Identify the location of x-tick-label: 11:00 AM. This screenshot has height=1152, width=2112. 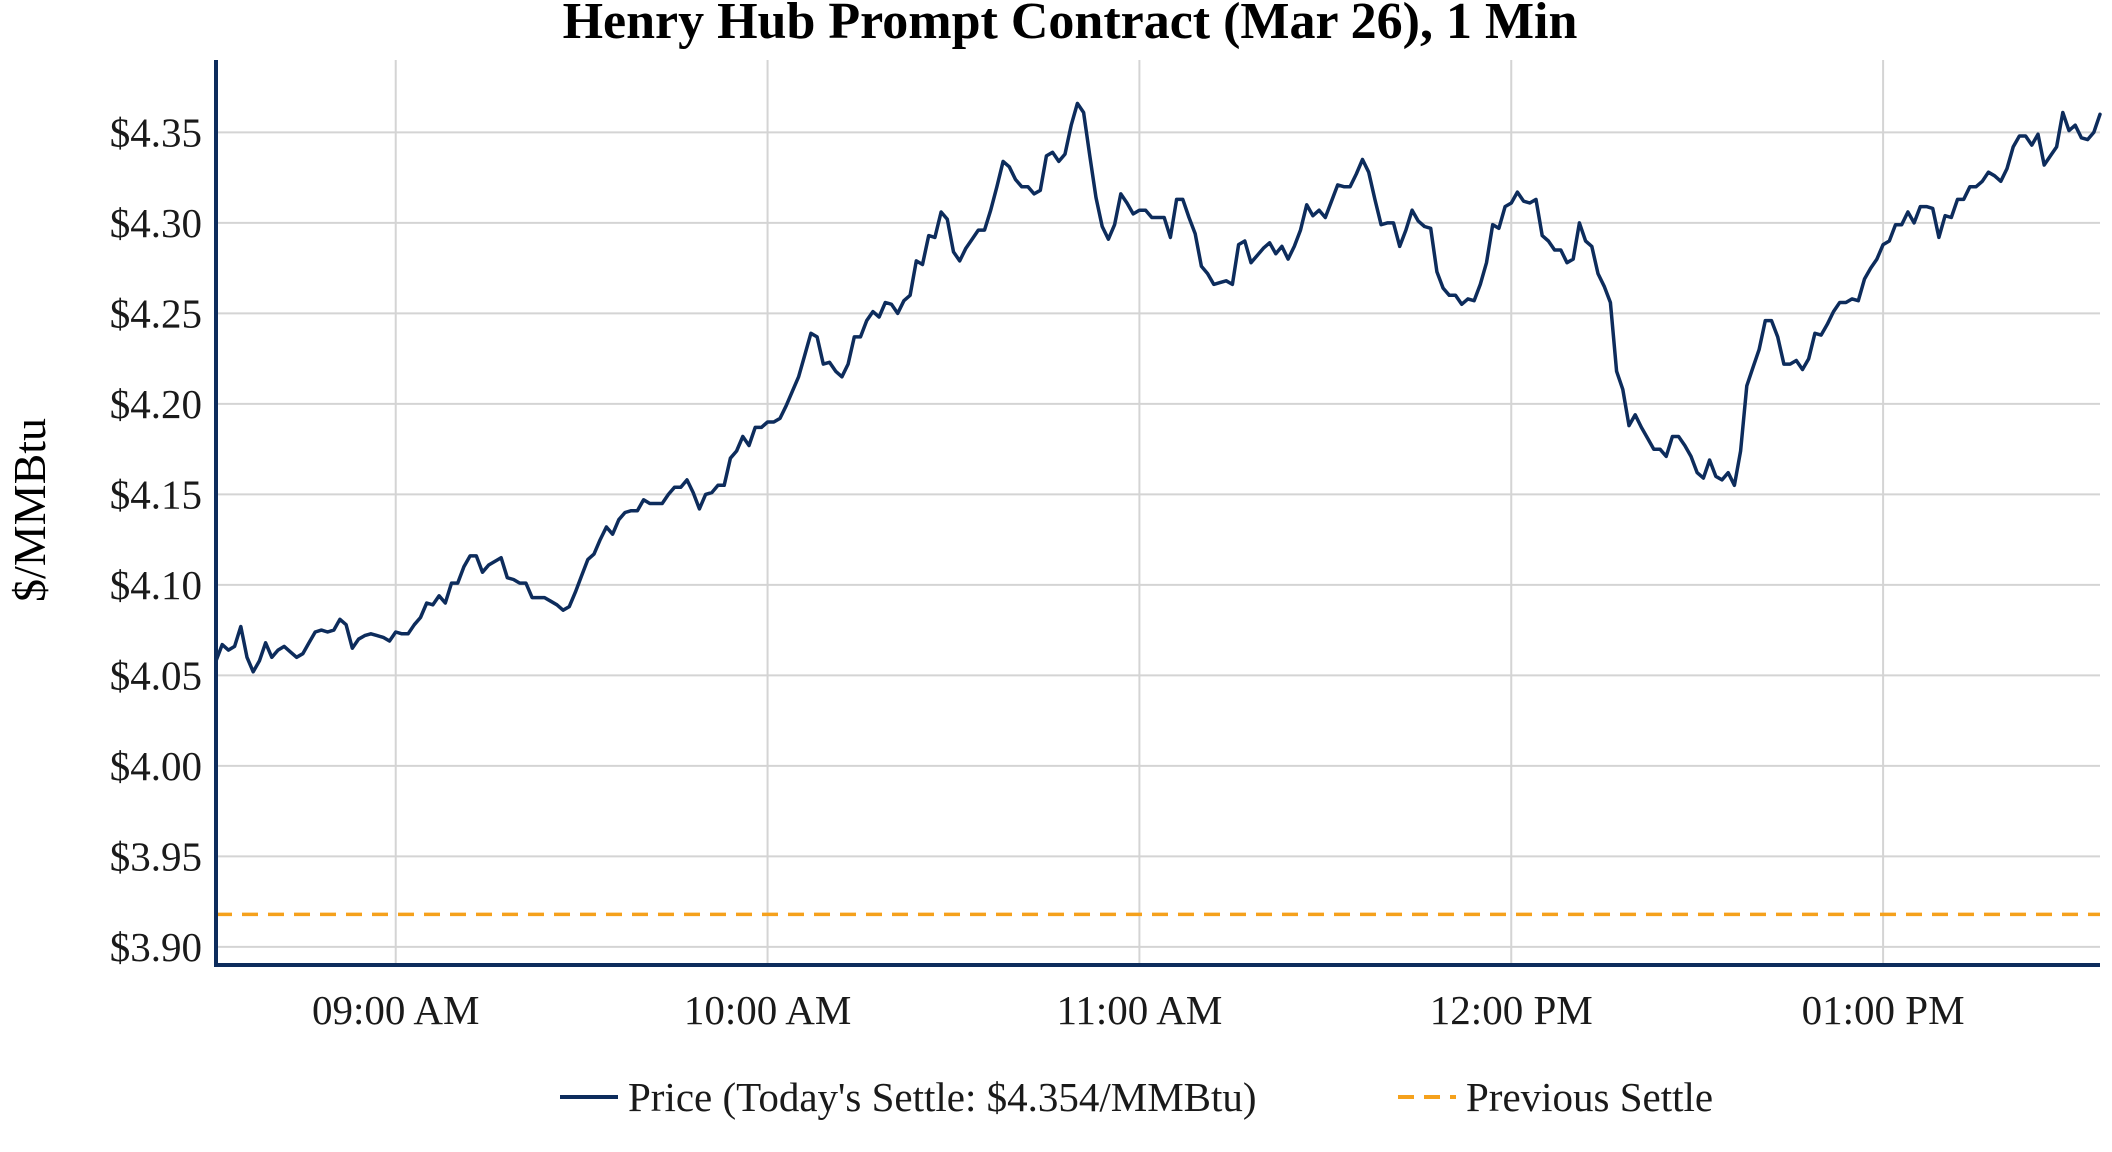
(1139, 1010).